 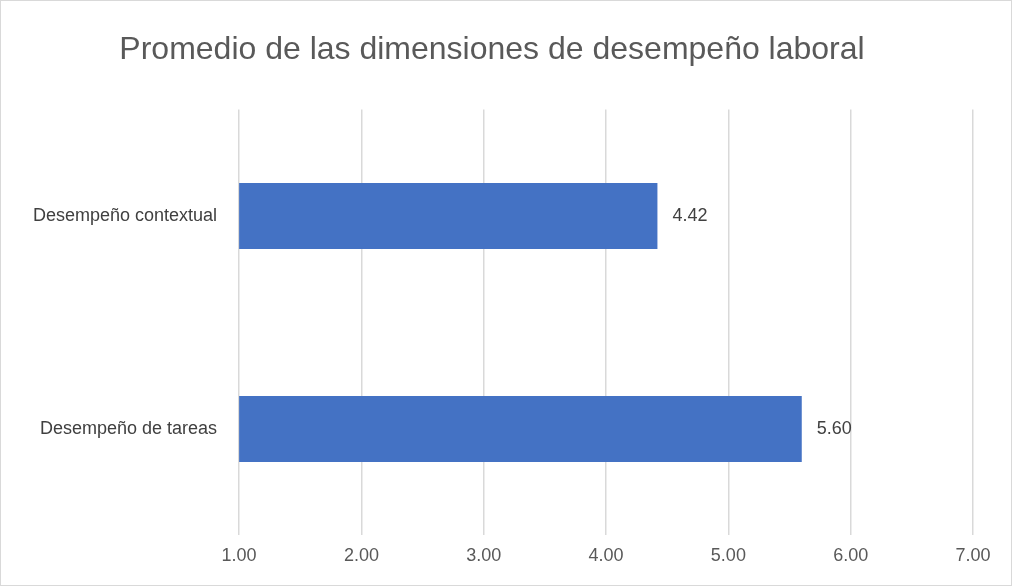 What do you see at coordinates (239, 555) in the screenshot?
I see `x-tick-label: 1.00` at bounding box center [239, 555].